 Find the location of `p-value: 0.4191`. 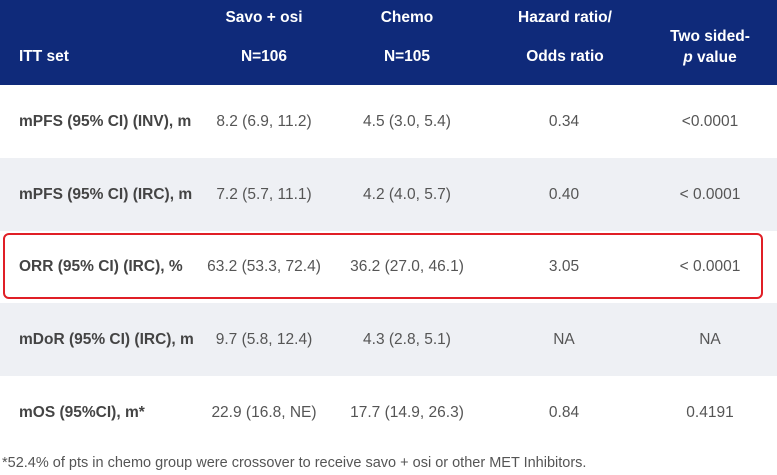

p-value: 0.4191 is located at coordinates (710, 412).